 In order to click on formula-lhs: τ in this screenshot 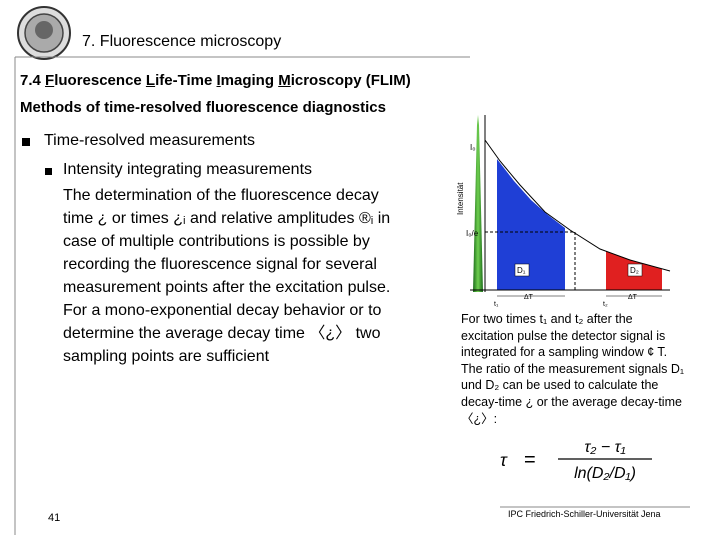, I will do `click(504, 460)`.